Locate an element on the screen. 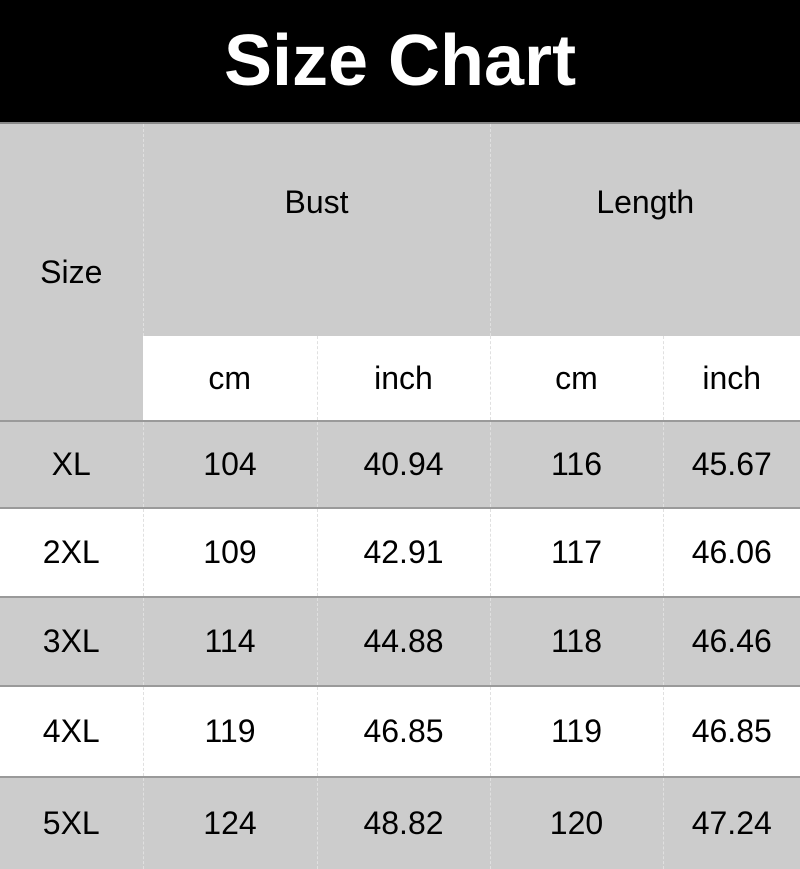  table-row: 3XL 114 44.88 118 46.46 is located at coordinates (400, 641).